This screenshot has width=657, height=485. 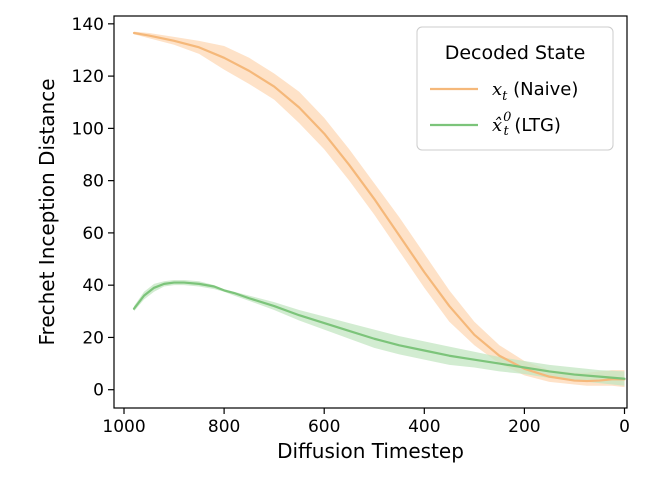 I want to click on y-tick-label: 140, so click(x=88, y=25).